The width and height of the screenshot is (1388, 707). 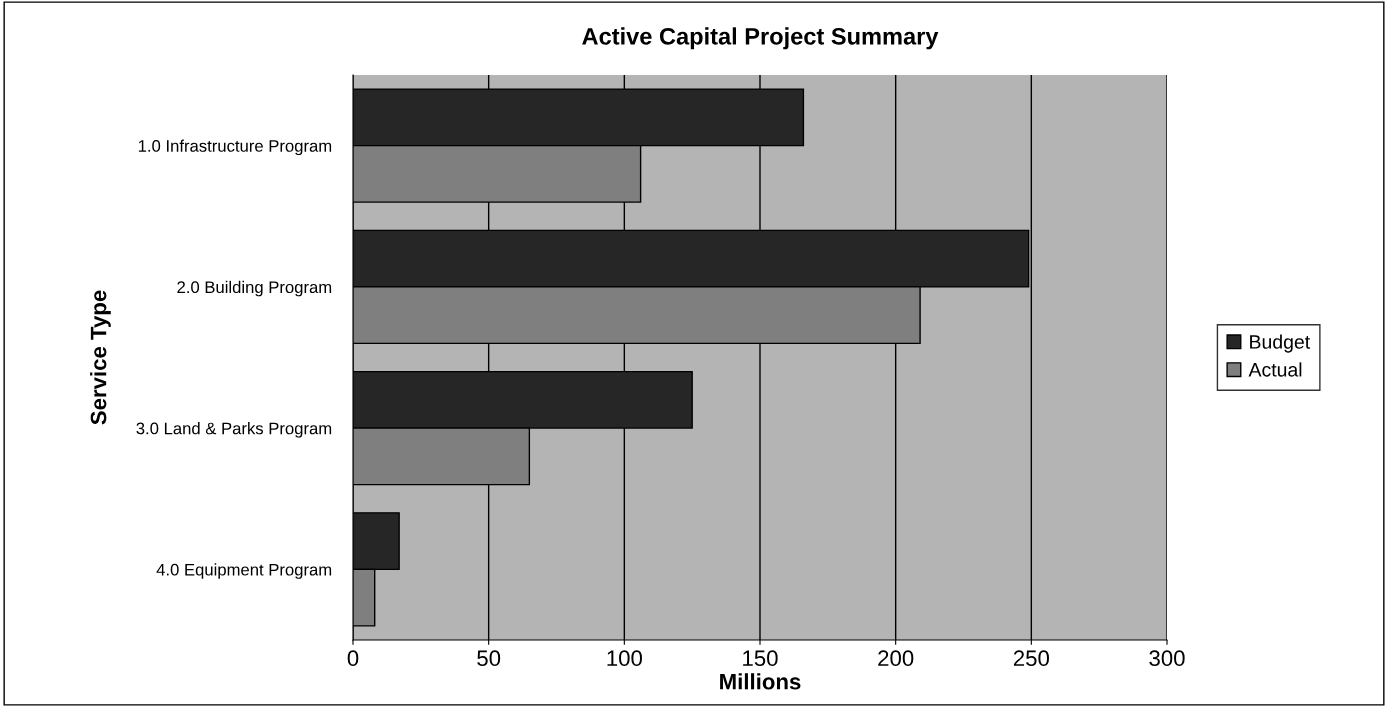 What do you see at coordinates (624, 658) in the screenshot?
I see `x-tick-label: 100` at bounding box center [624, 658].